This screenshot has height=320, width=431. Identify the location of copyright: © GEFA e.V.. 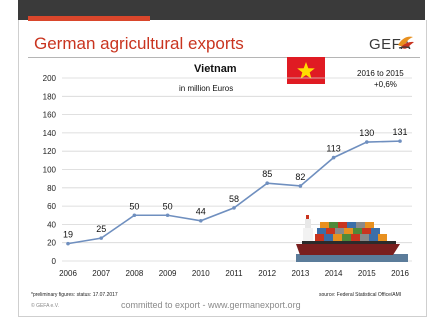
(45, 306).